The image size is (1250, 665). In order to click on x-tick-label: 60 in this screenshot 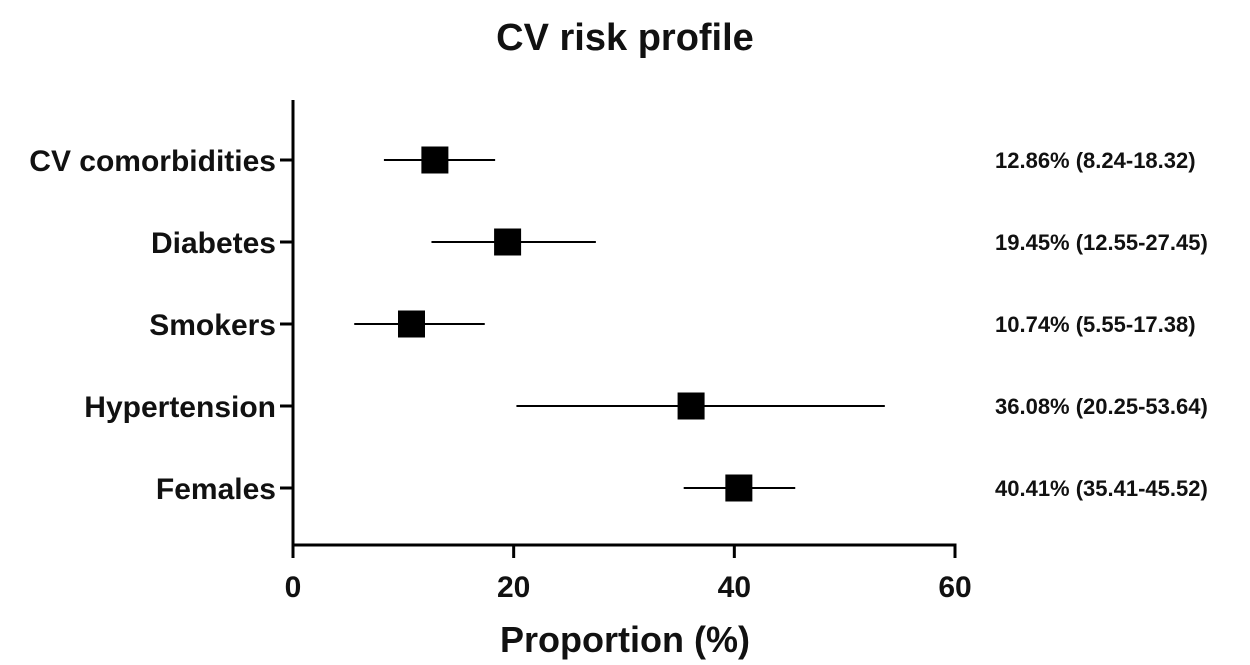, I will do `click(954, 587)`.